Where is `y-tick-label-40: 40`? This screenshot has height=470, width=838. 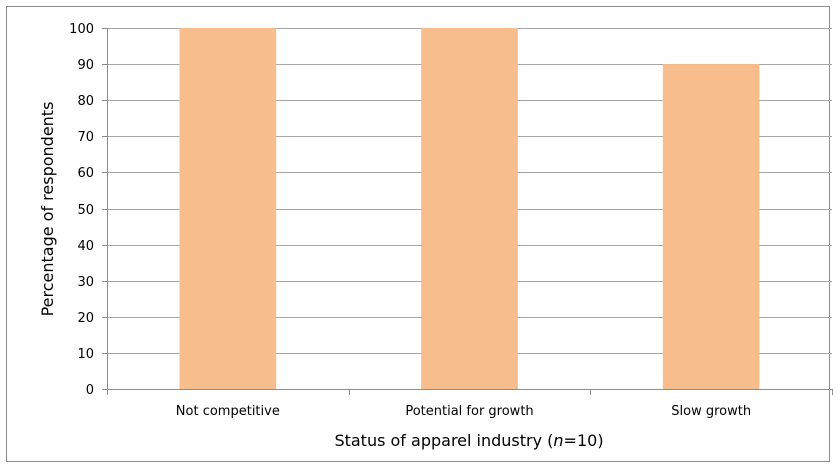
y-tick-label-40: 40 is located at coordinates (85, 246).